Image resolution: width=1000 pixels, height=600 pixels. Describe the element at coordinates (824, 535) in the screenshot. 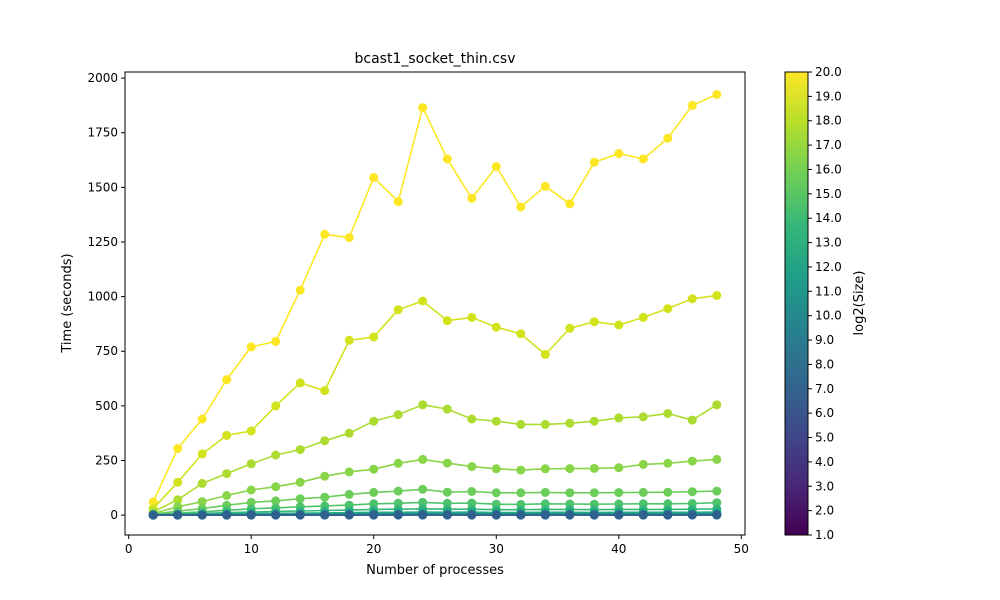

I see `colorbar-tick-label: 1.0` at that location.